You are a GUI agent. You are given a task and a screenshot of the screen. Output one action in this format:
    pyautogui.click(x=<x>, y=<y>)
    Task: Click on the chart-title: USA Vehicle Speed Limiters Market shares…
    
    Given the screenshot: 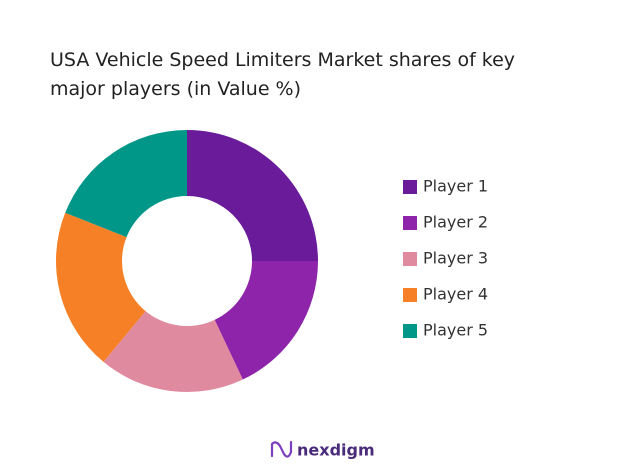 What is the action you would take?
    pyautogui.click(x=283, y=74)
    